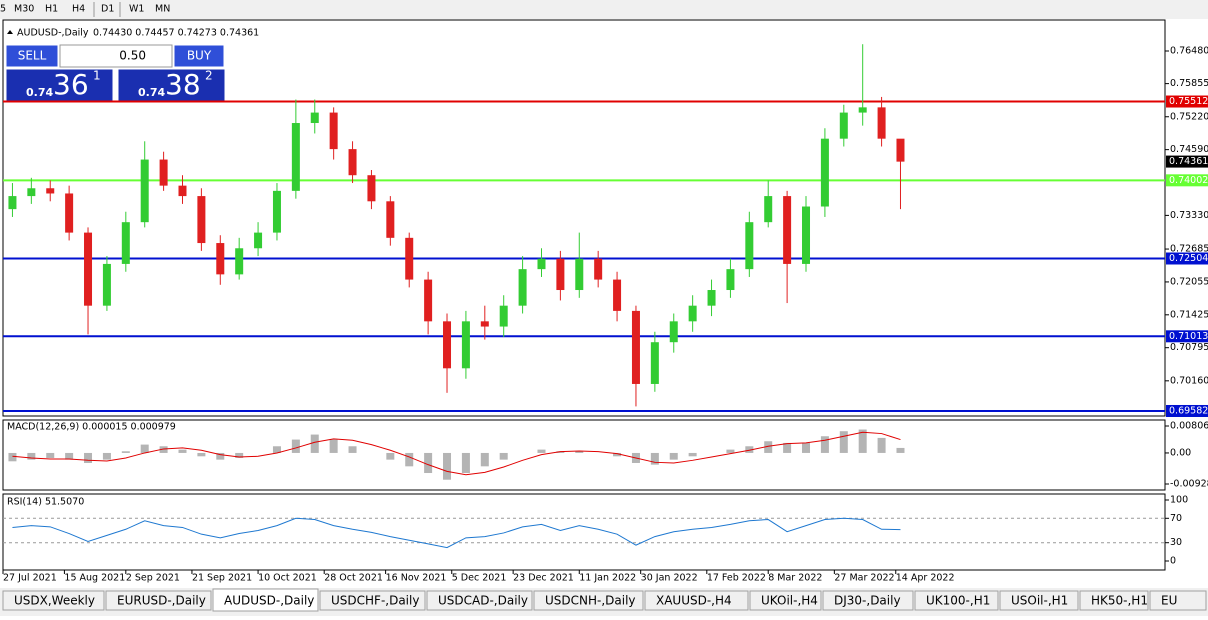  Describe the element at coordinates (136, 9) in the screenshot. I see `timeframe-button: W1` at that location.